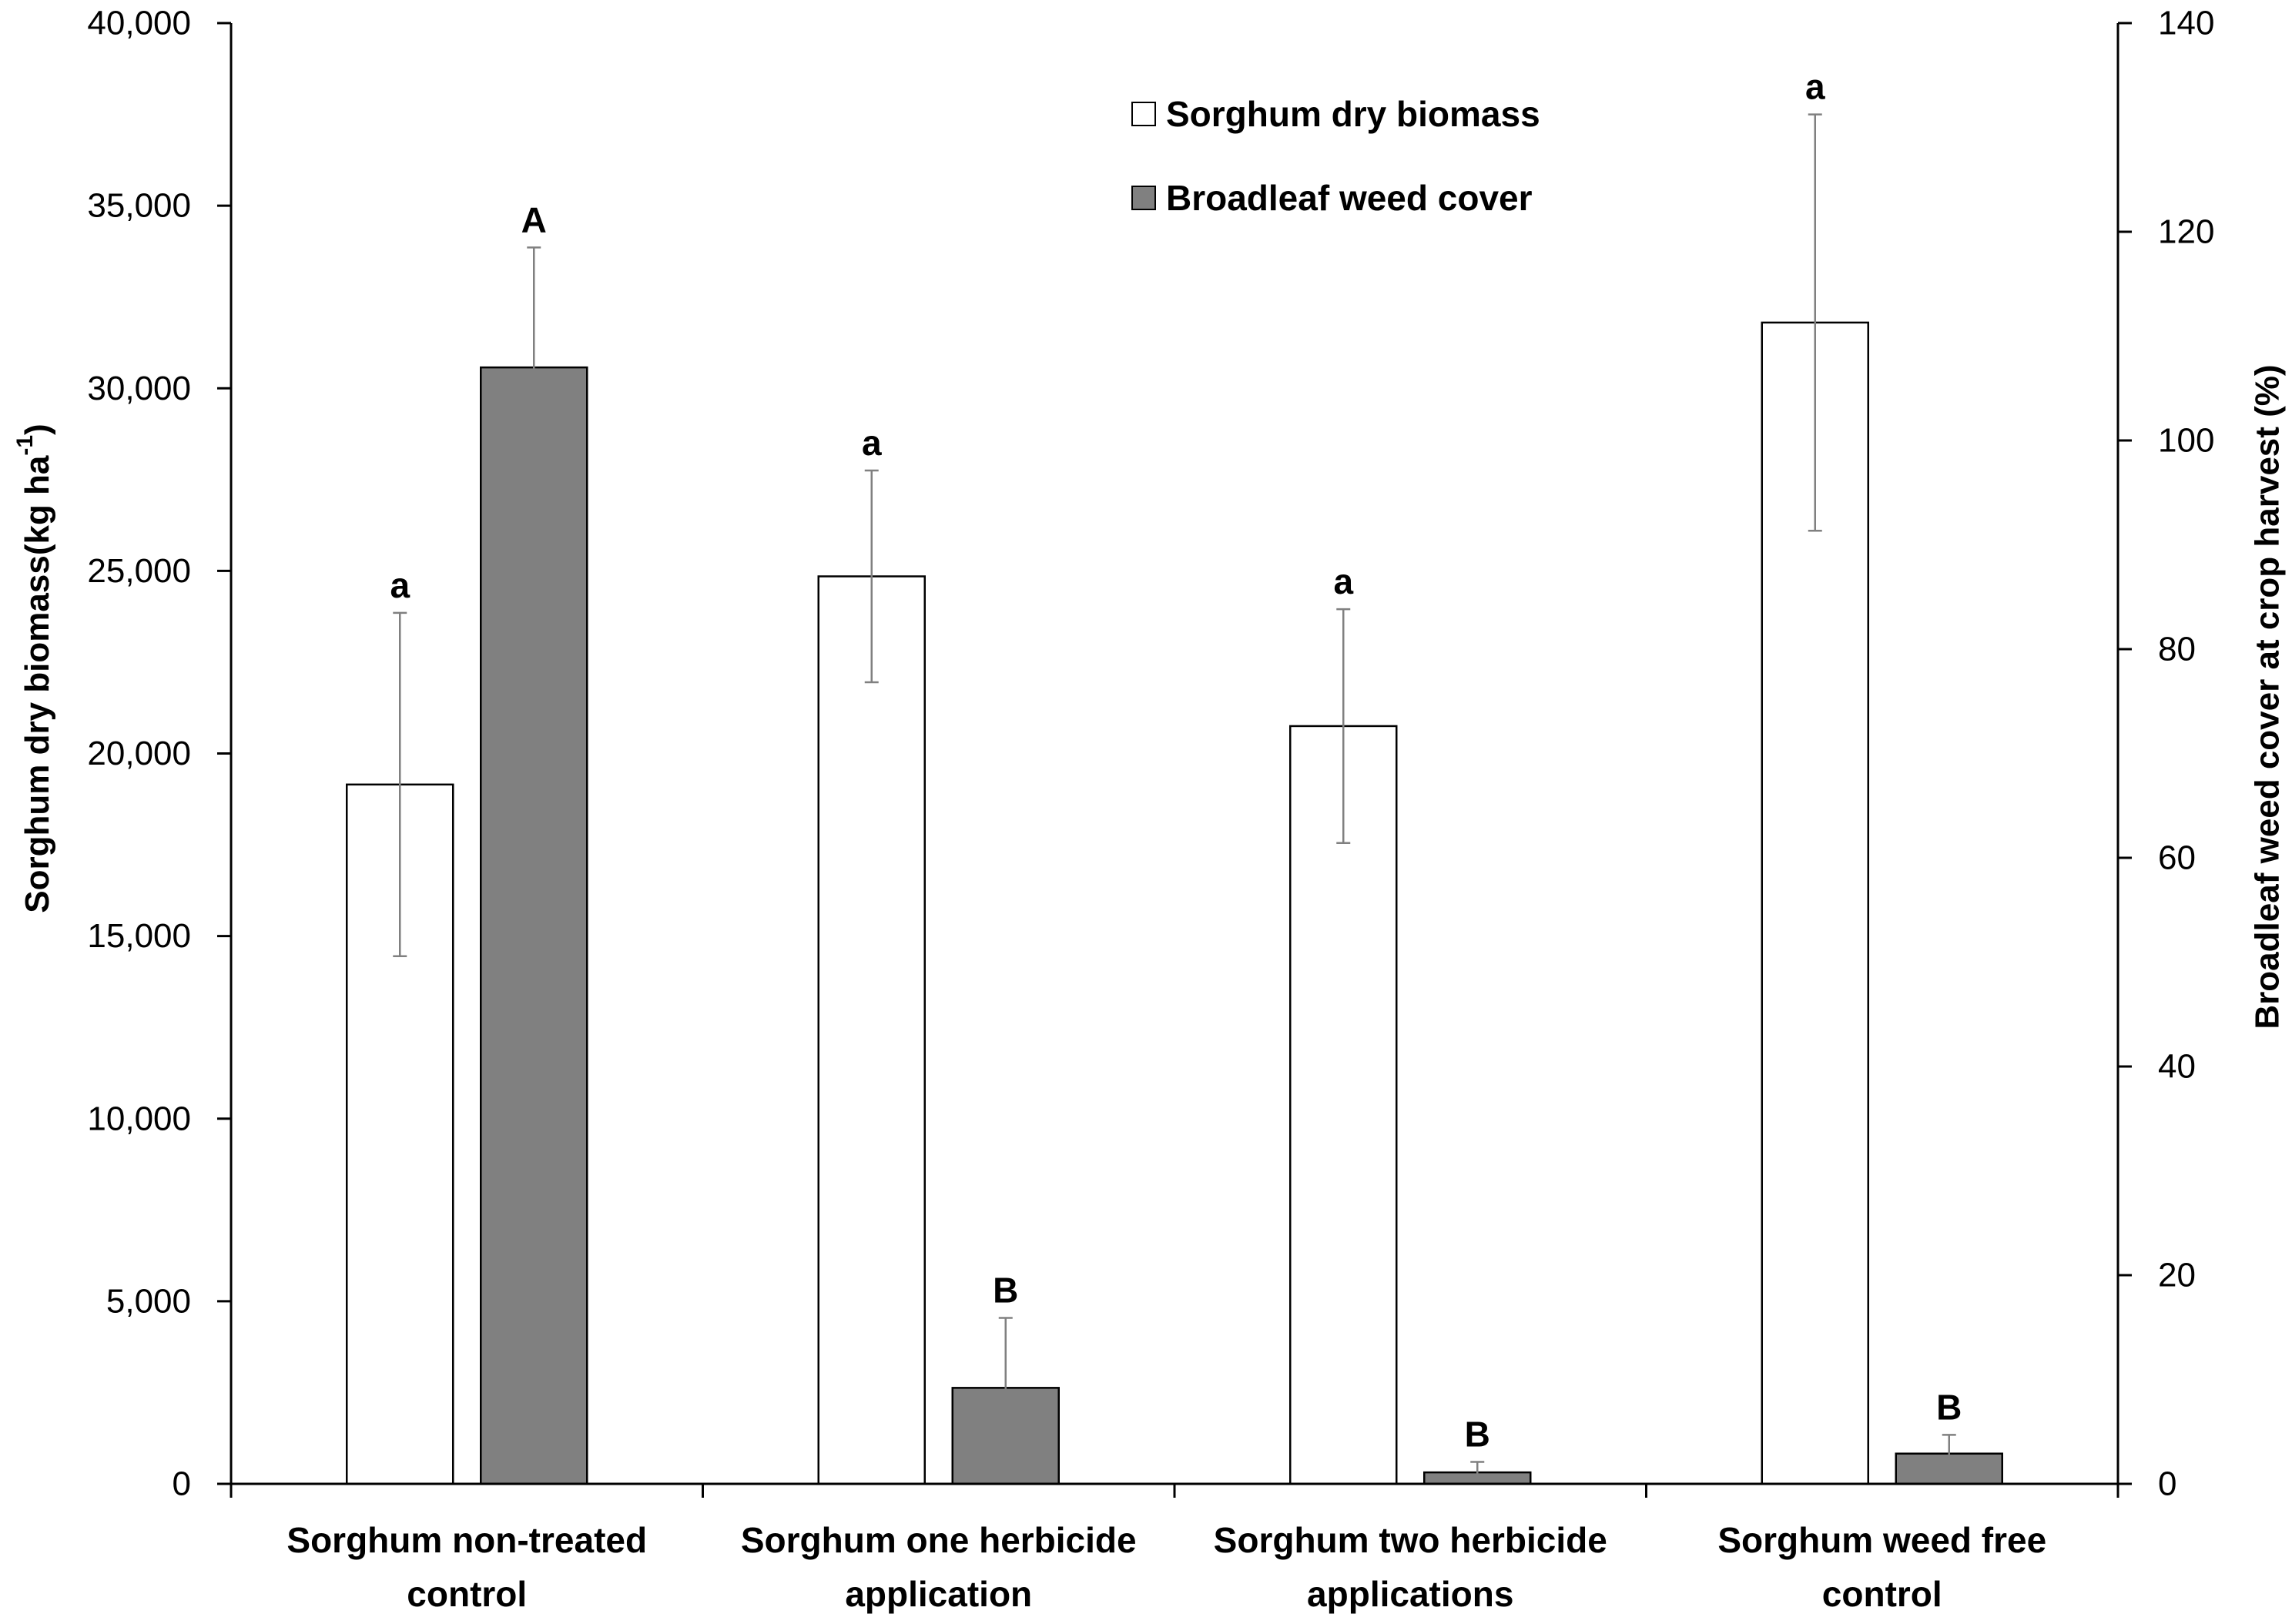 This screenshot has width=2292, height=1624. Describe the element at coordinates (939, 1540) in the screenshot. I see `category-label-2-line-1: Sorghum one herbicide` at that location.